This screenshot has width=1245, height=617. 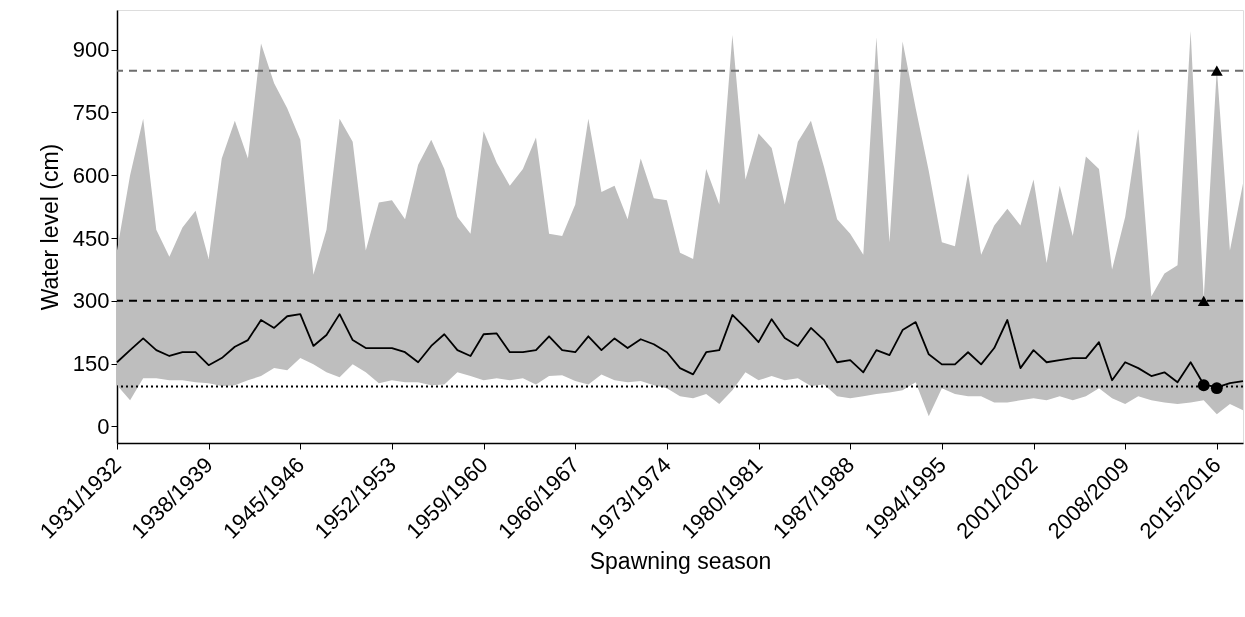 I want to click on y-tick-label: 750, so click(x=91, y=112).